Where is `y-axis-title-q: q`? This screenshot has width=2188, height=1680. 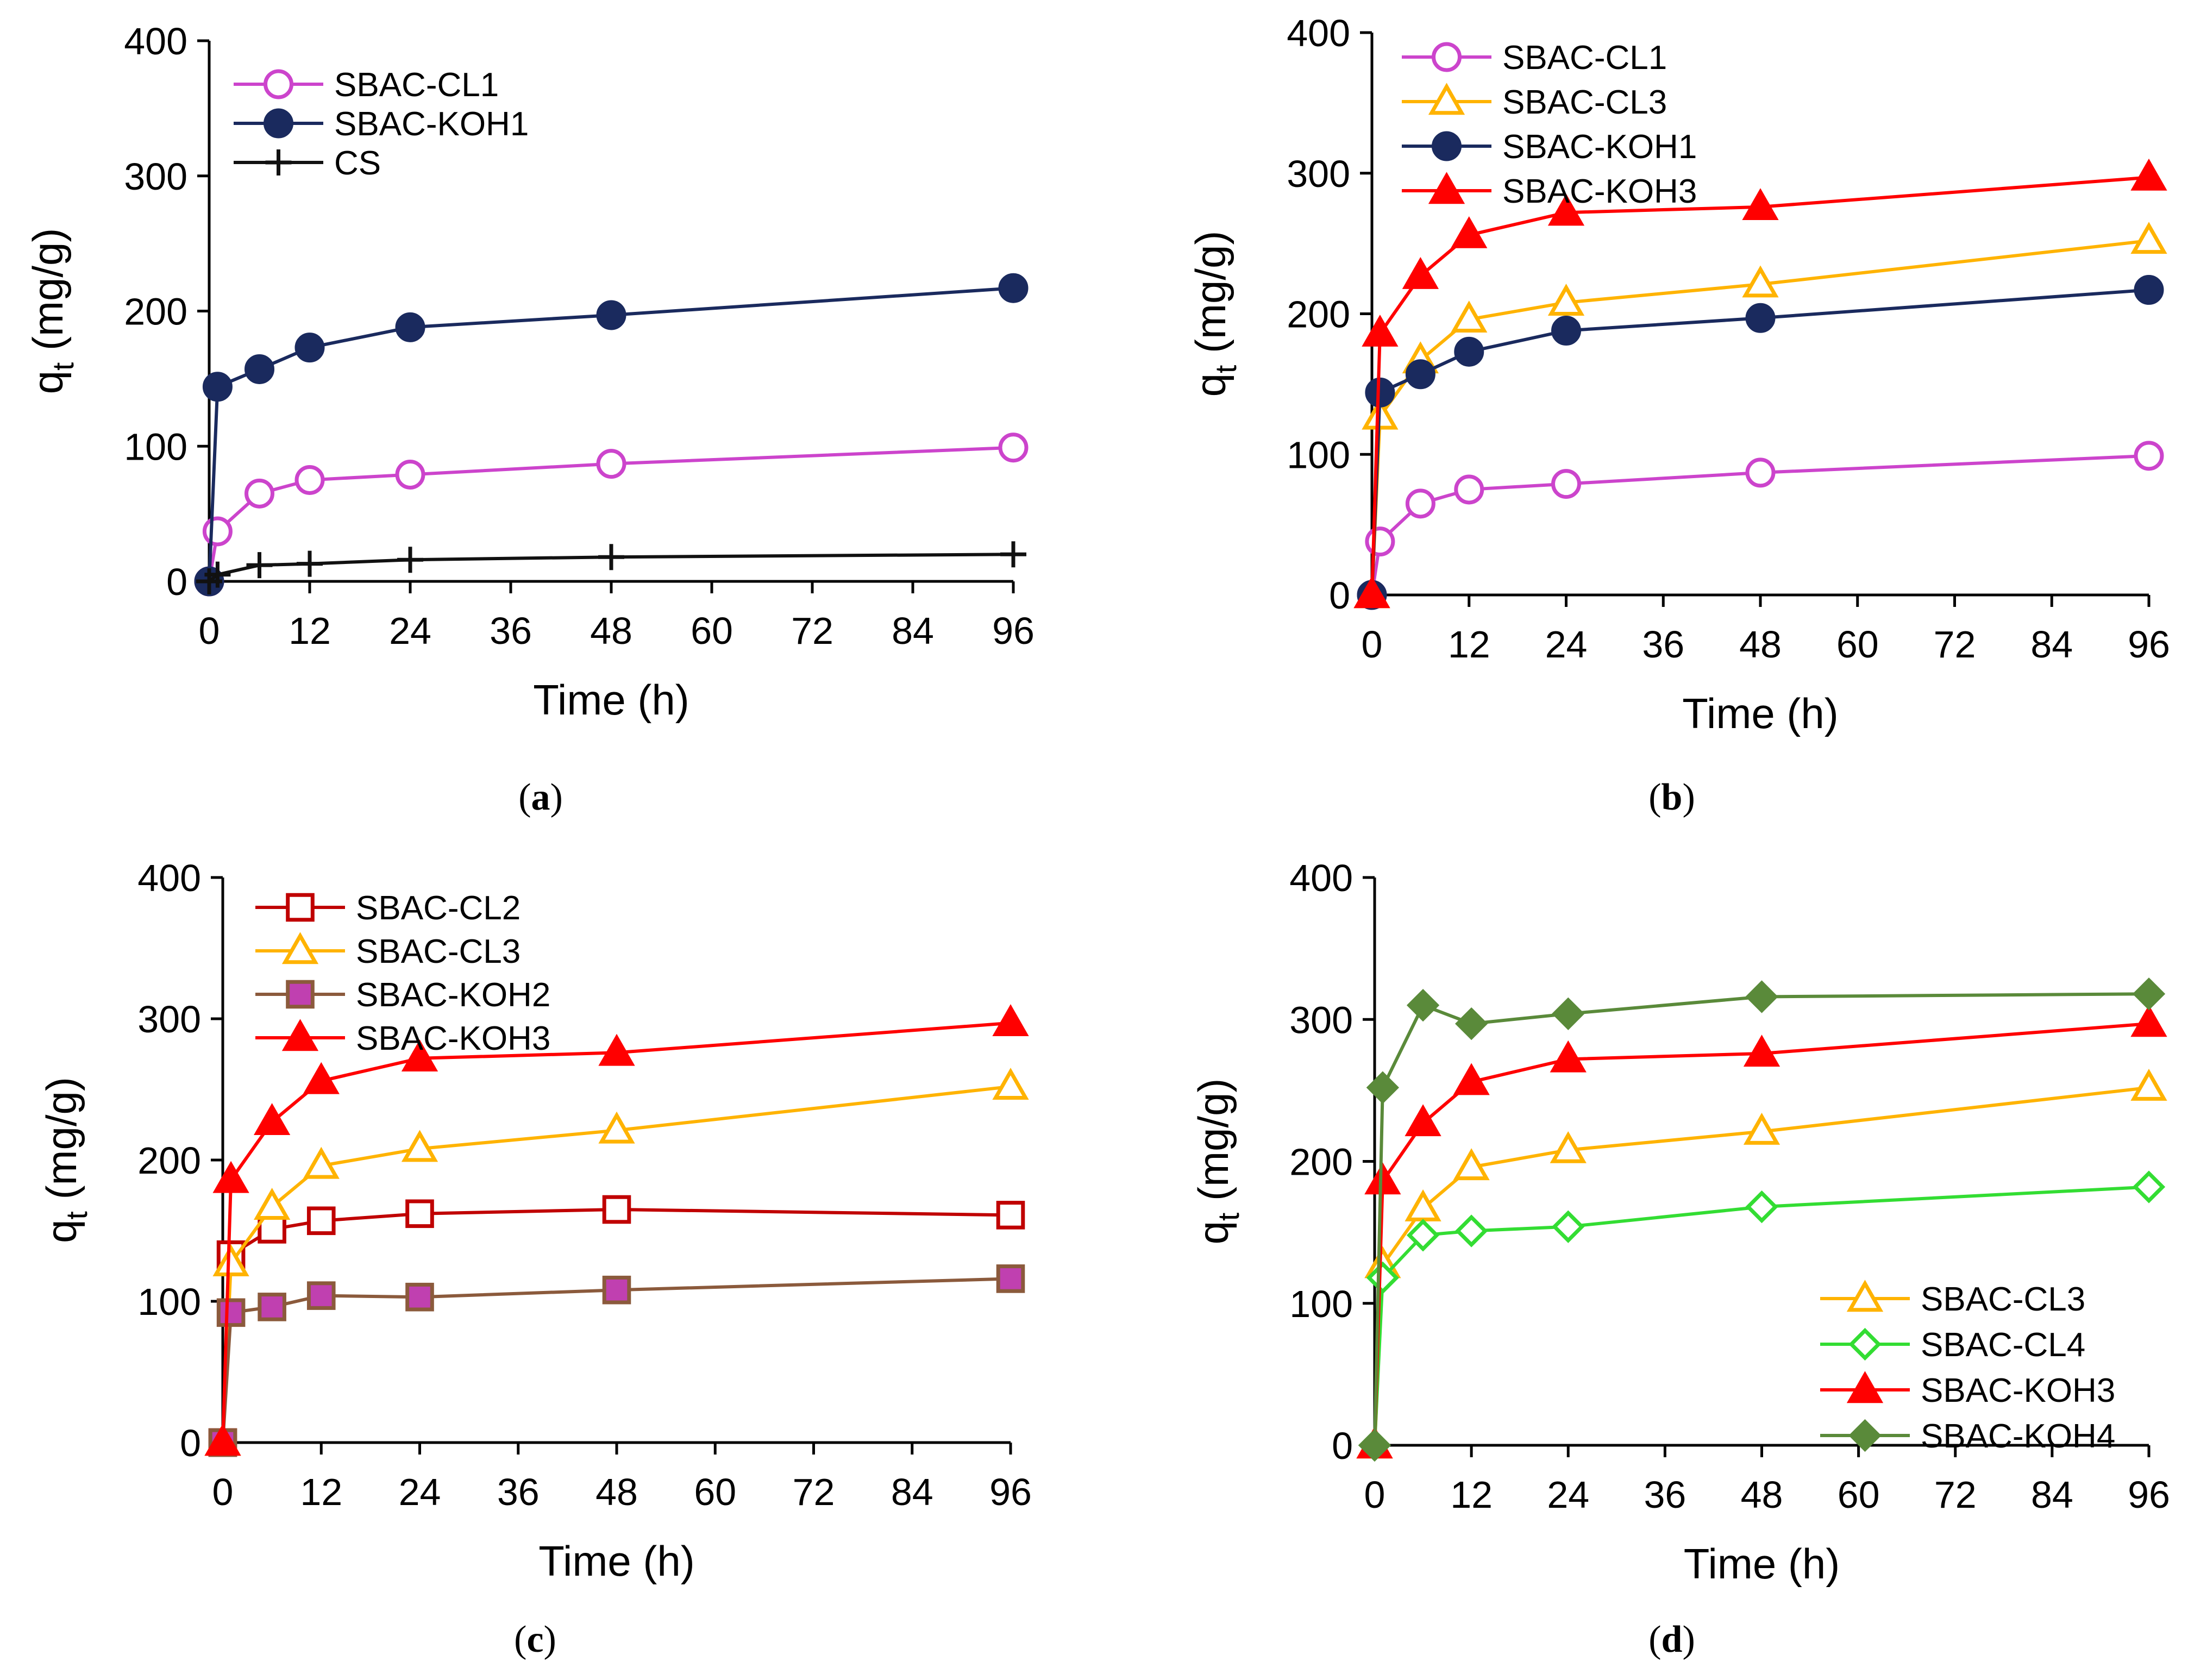
y-axis-title-q: q is located at coordinates (1210, 385).